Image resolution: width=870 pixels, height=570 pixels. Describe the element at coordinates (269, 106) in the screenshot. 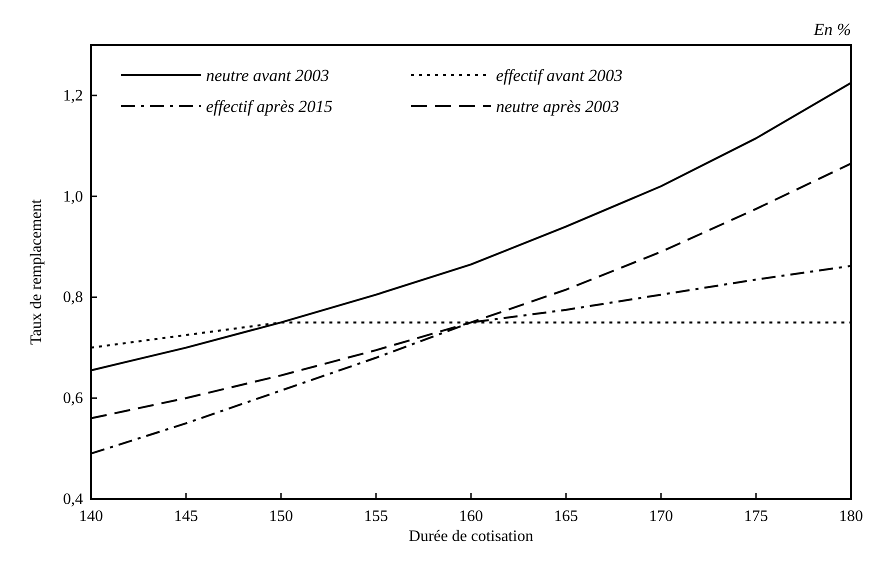

I see `legend-label: effectif après 2015` at that location.